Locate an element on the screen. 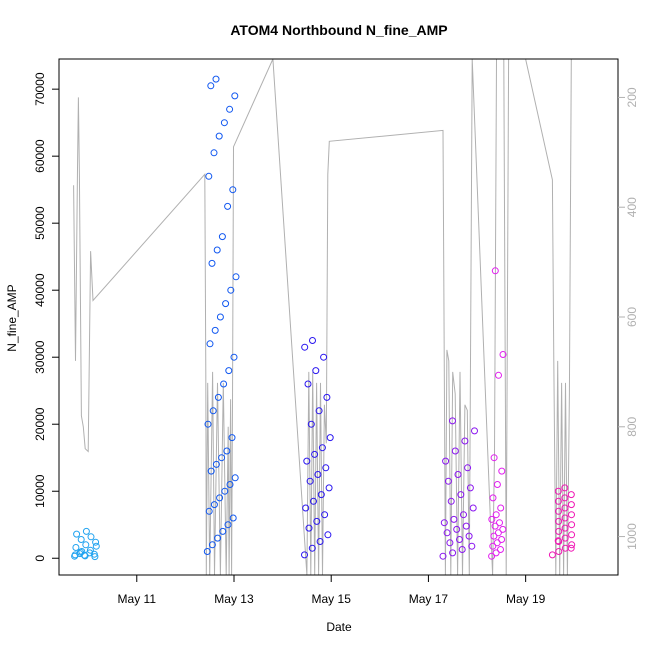 The width and height of the screenshot is (650, 650). y-tick-label: 30000 is located at coordinates (40, 357).